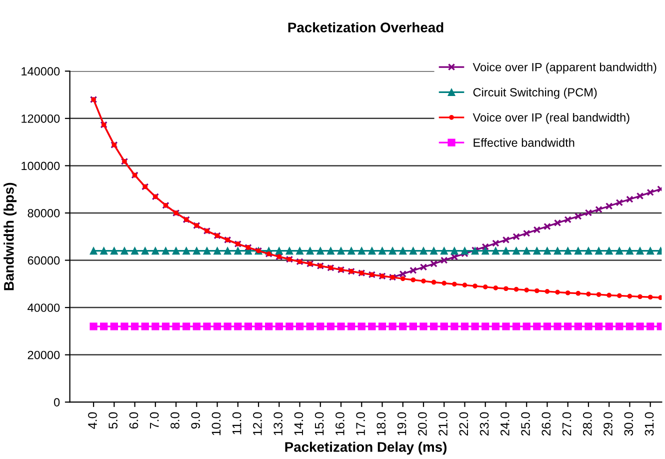 The image size is (665, 459). I want to click on x-tick-label: 17.0, so click(360, 424).